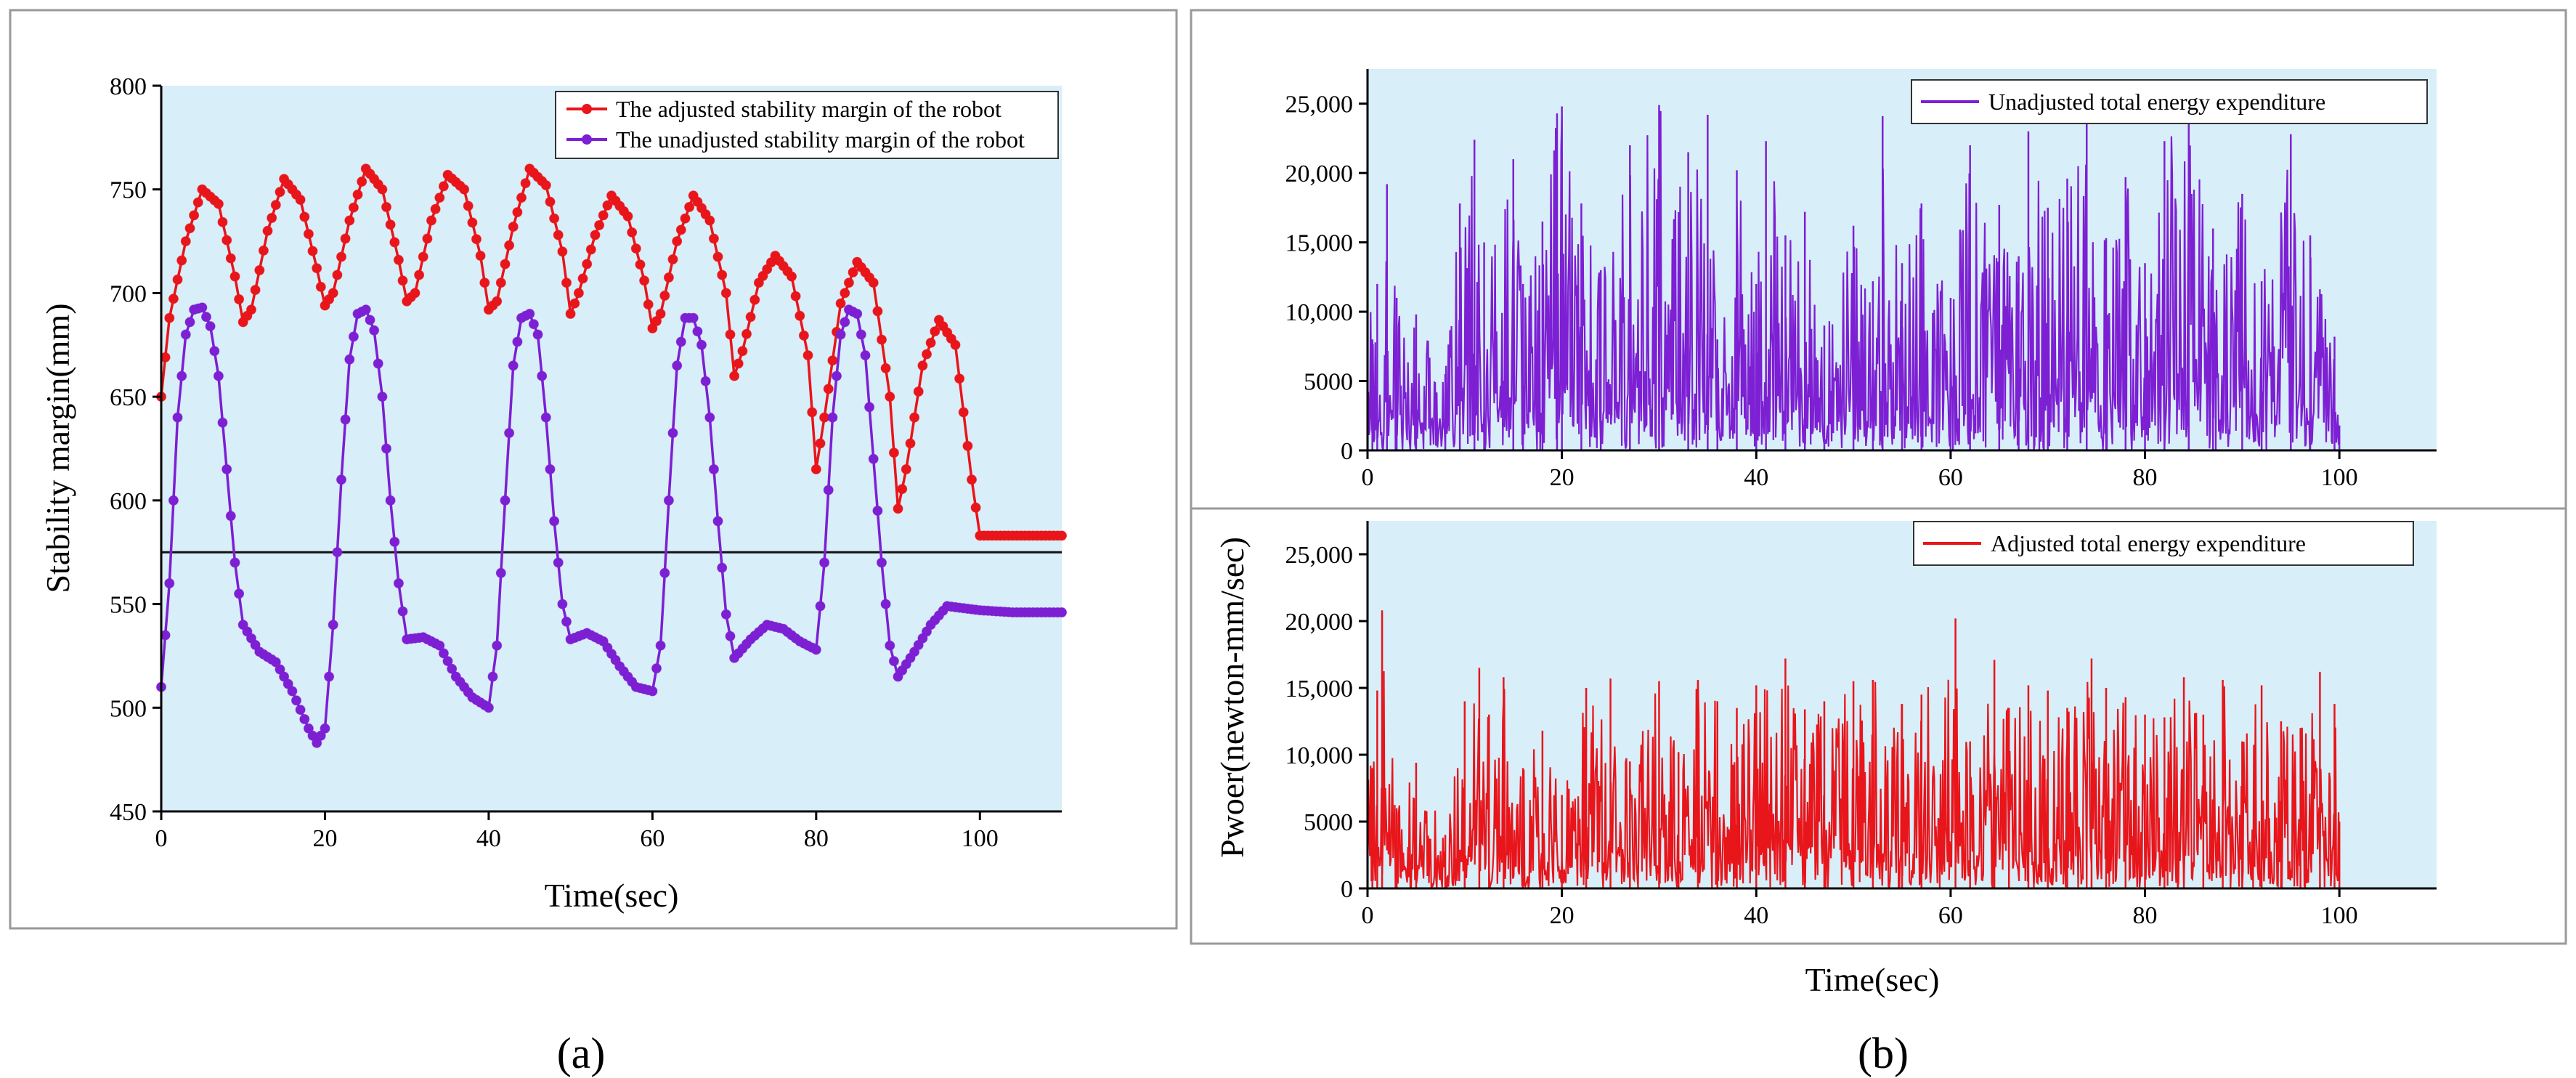 The image size is (2576, 1078). I want to click on panel-b-bottom-legend: Adjusted total energy expenditure, so click(2163, 543).